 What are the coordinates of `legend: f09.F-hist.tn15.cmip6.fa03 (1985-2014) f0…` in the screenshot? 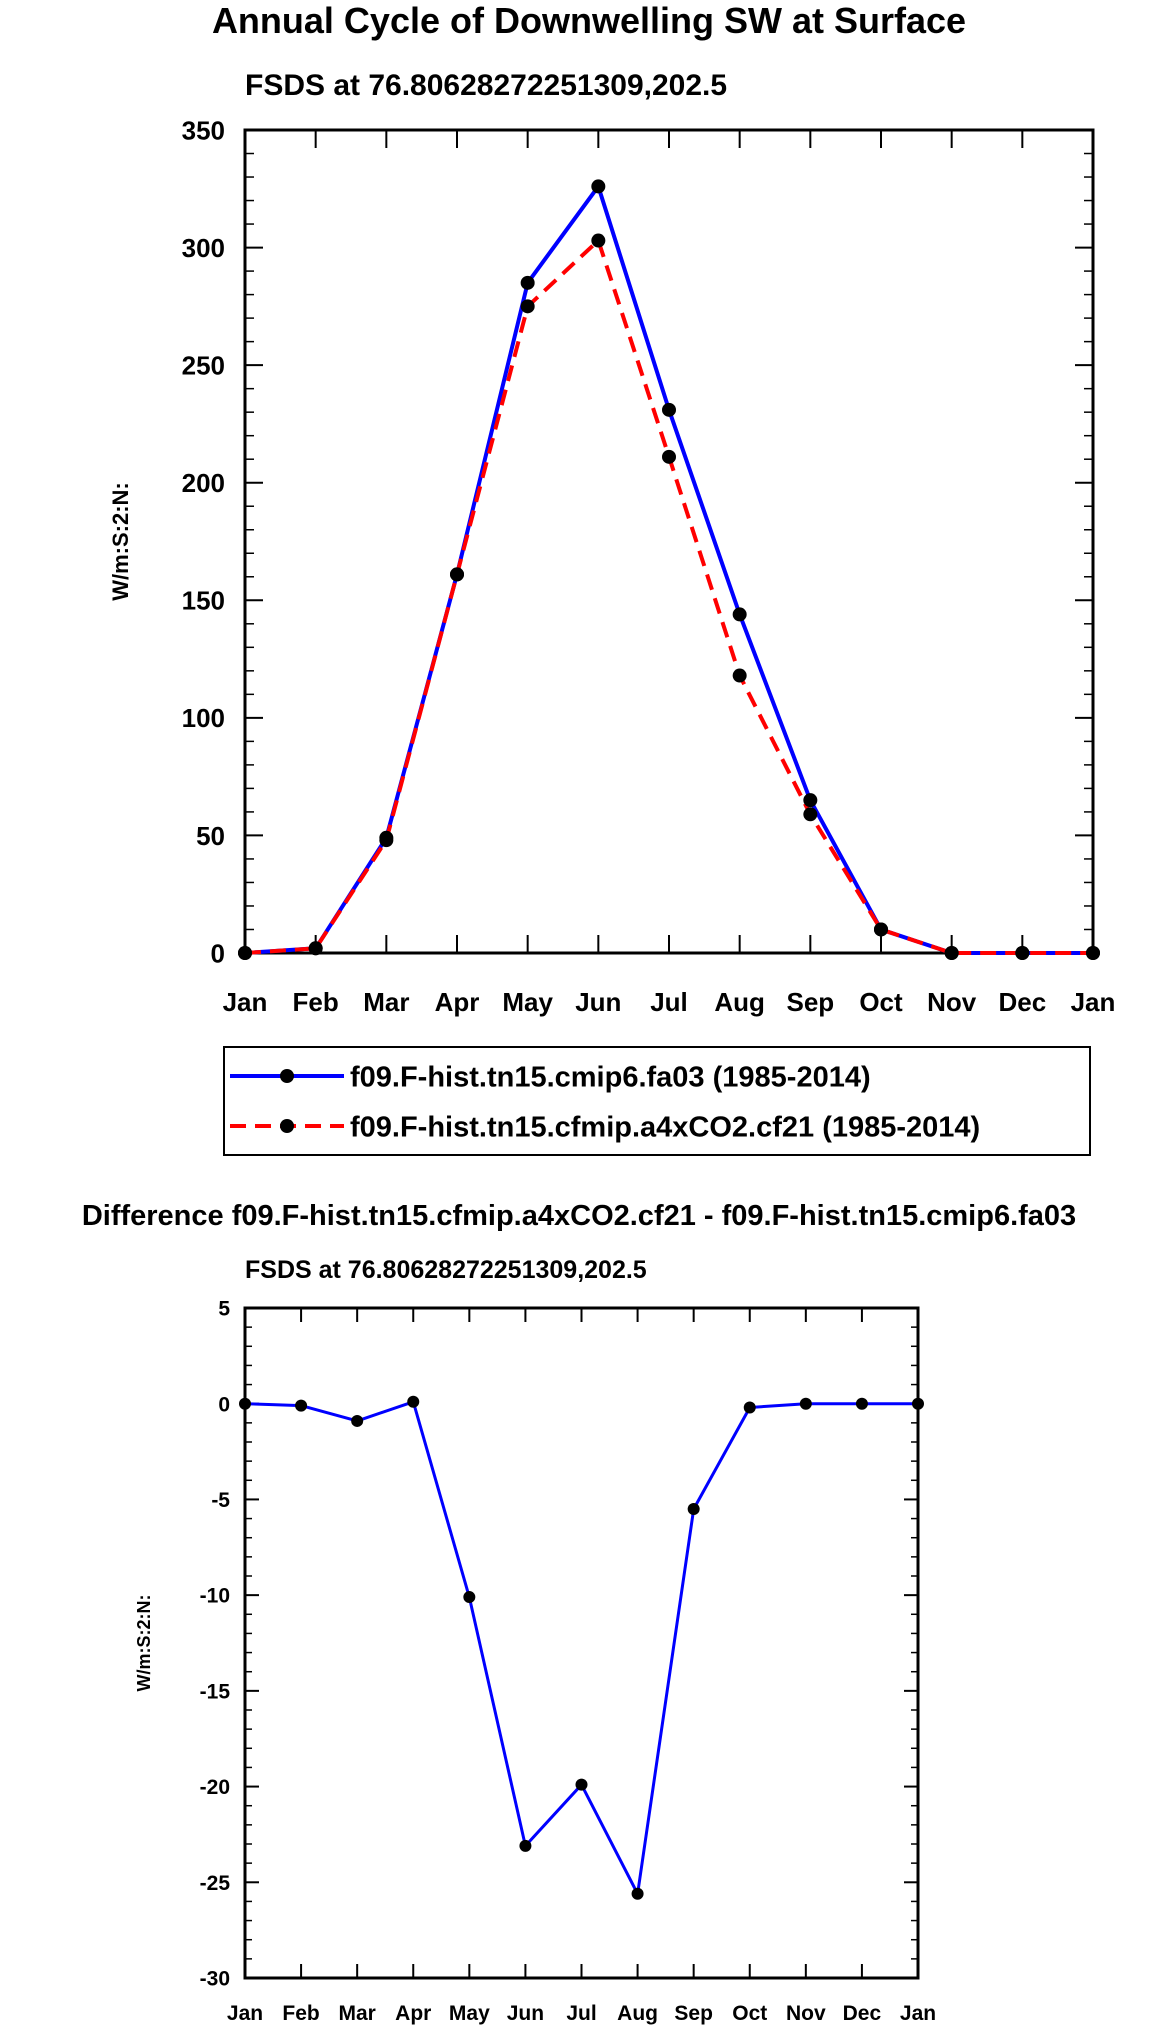 It's located at (657, 1101).